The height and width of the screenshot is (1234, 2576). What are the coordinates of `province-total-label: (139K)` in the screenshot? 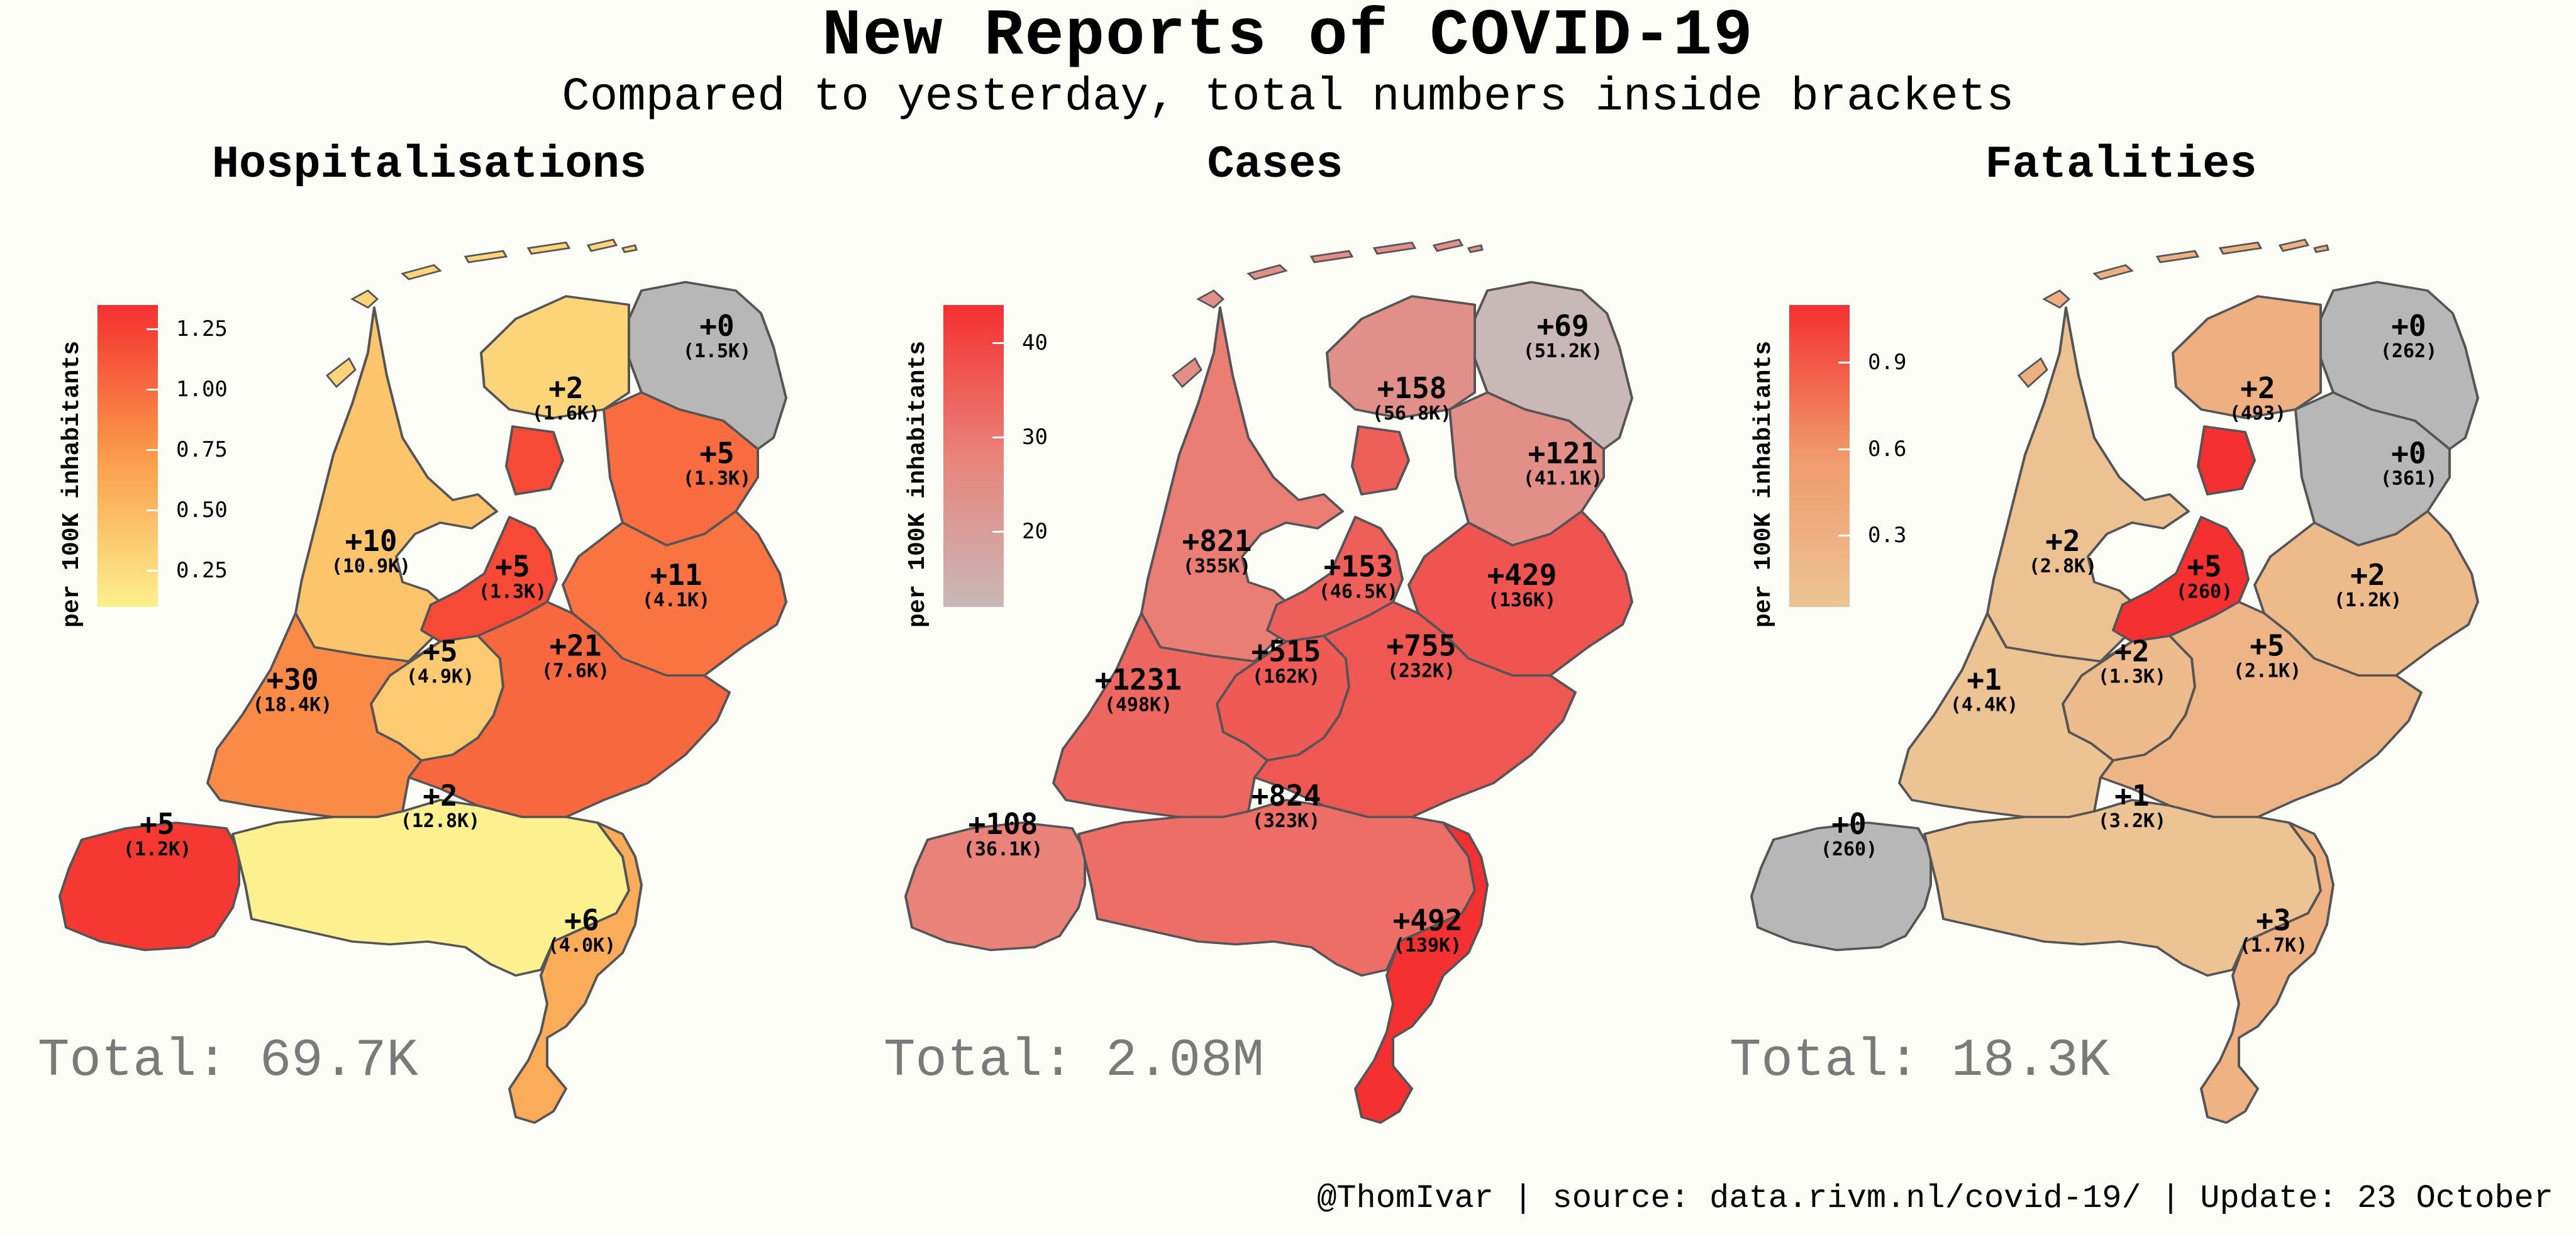 It's located at (1428, 946).